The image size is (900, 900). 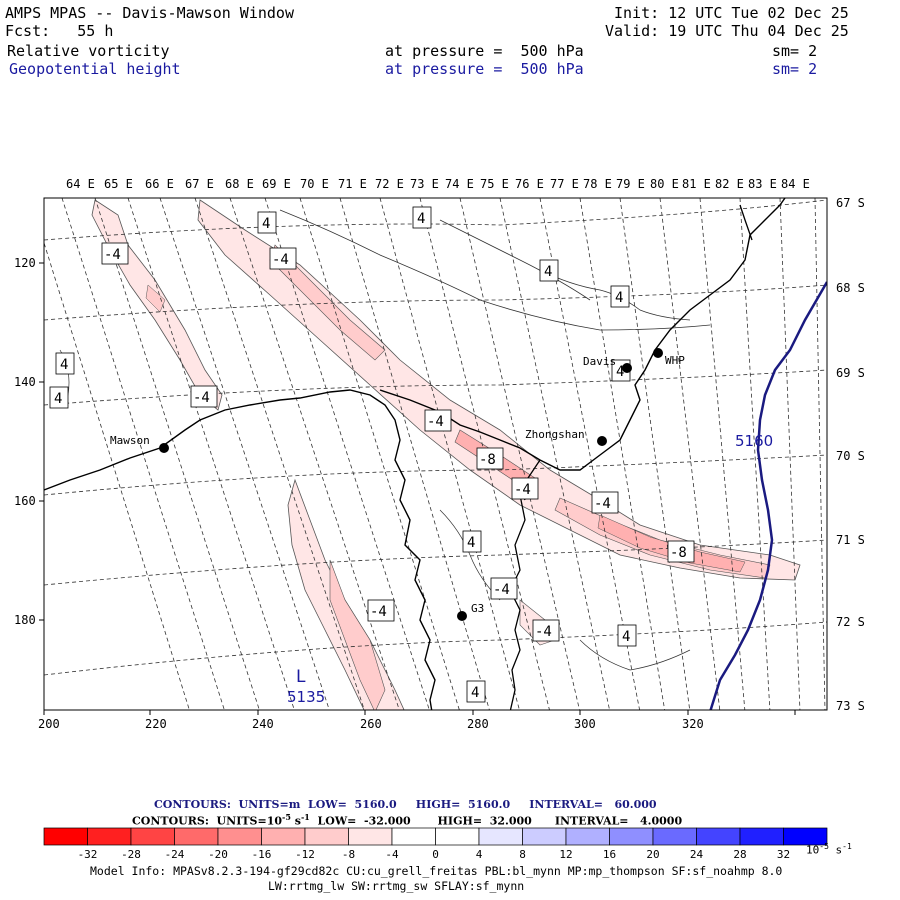 I want to click on color-bar: -32 -28 -24 -20 -16 -12 -8 -4 0 4 8 12 16 20 24 28 32, so click(x=435, y=844).